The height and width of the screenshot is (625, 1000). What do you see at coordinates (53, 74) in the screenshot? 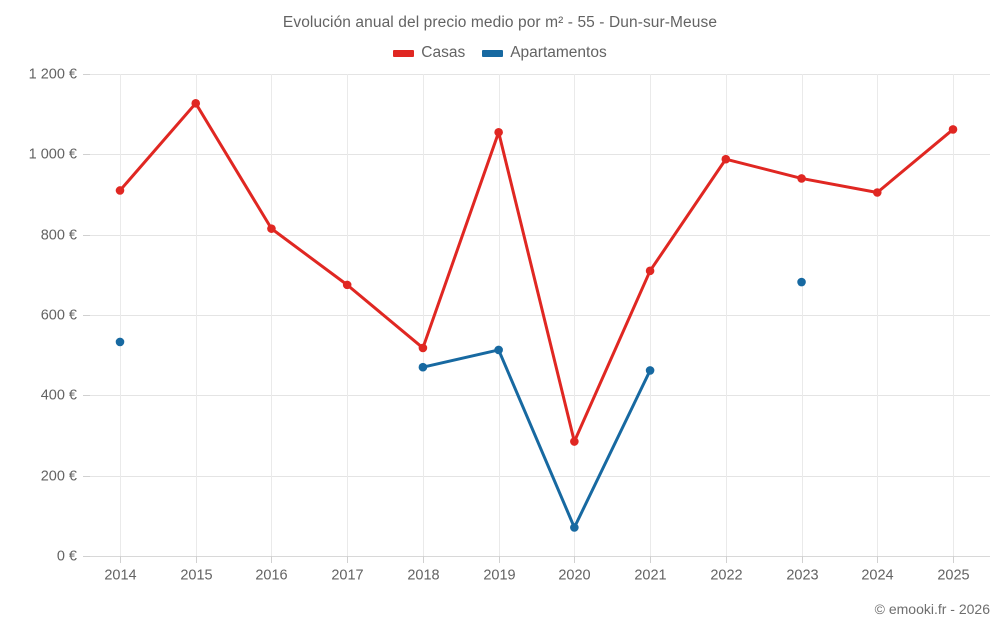
I see `y-axis-tick-label: 1 200 €` at bounding box center [53, 74].